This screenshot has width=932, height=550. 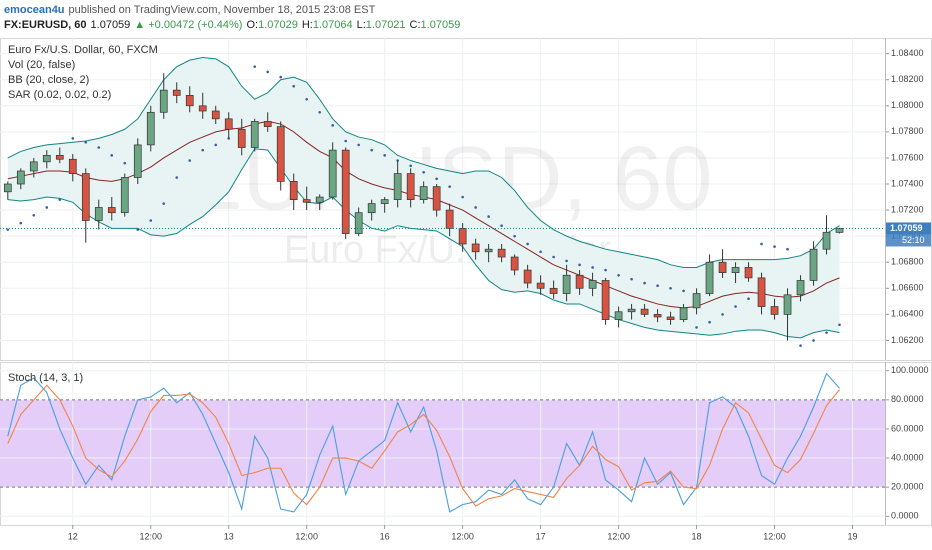 What do you see at coordinates (907, 399) in the screenshot?
I see `y-tick-label: 80.0000` at bounding box center [907, 399].